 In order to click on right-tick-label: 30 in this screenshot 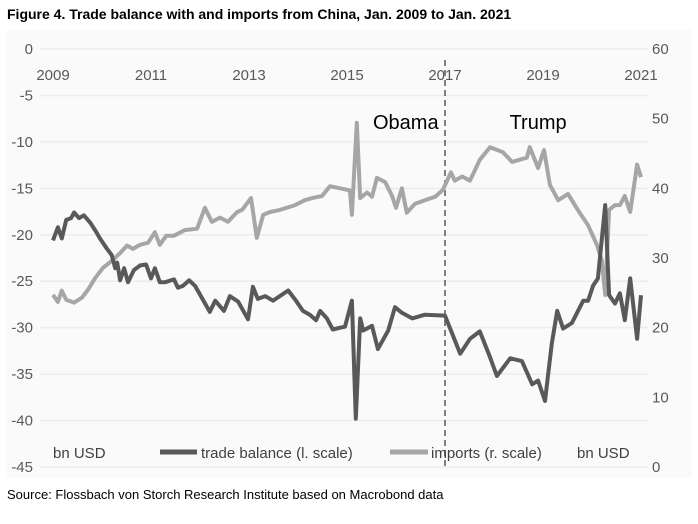, I will do `click(660, 258)`.